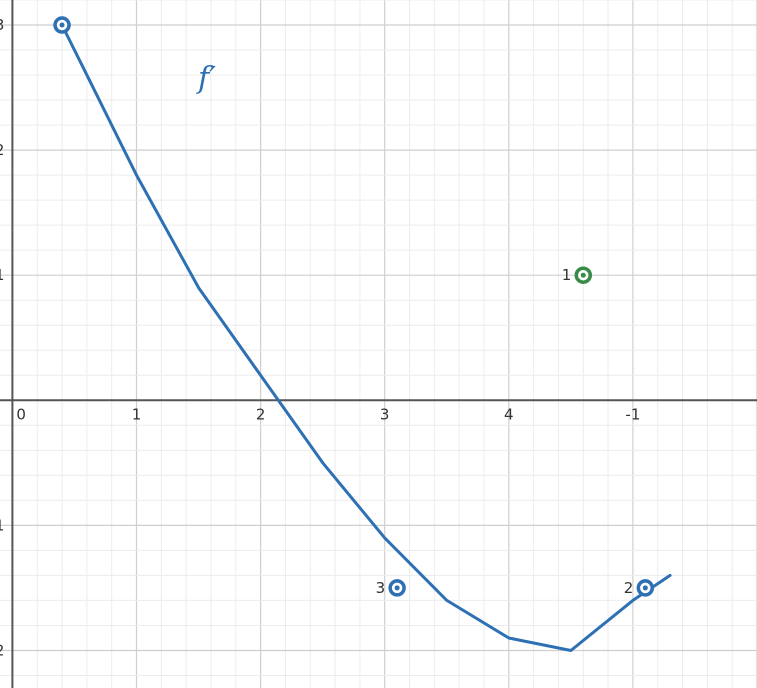 The image size is (757, 688). I want to click on labeled-point: 2, so click(639, 588).